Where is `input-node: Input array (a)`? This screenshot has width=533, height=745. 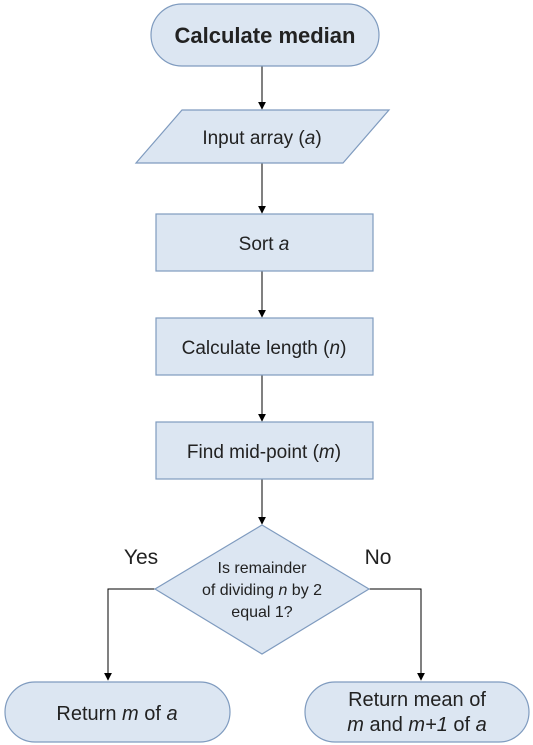
input-node: Input array (a) is located at coordinates (262, 136).